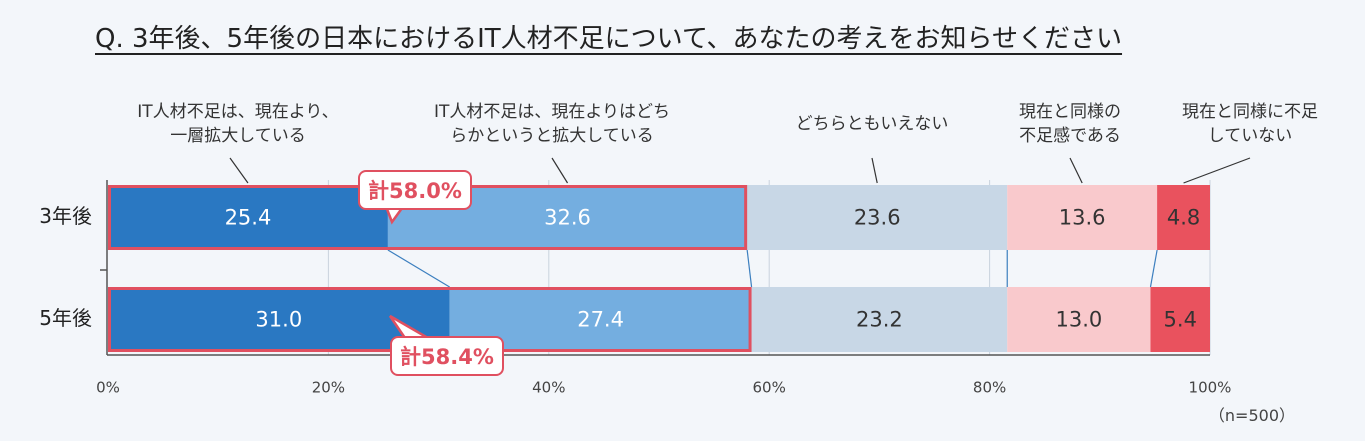 Image resolution: width=1365 pixels, height=441 pixels. Describe the element at coordinates (552, 124) in the screenshot. I see `legend-label: IT人材不足は、現在よりはどち らかというと拡大している` at that location.